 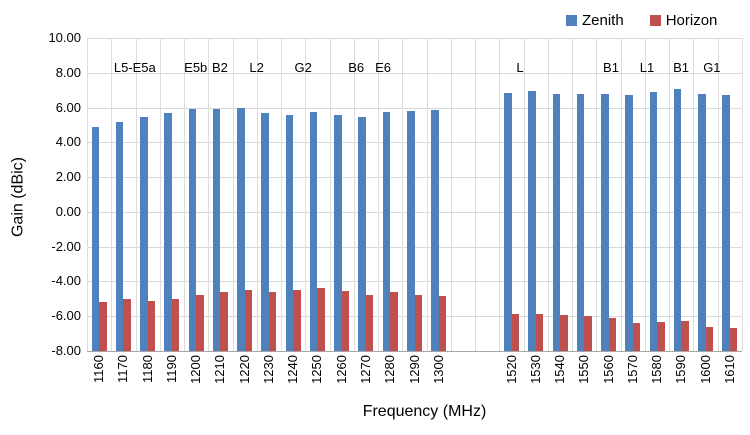 I want to click on band-label-l: L, so click(x=520, y=67).